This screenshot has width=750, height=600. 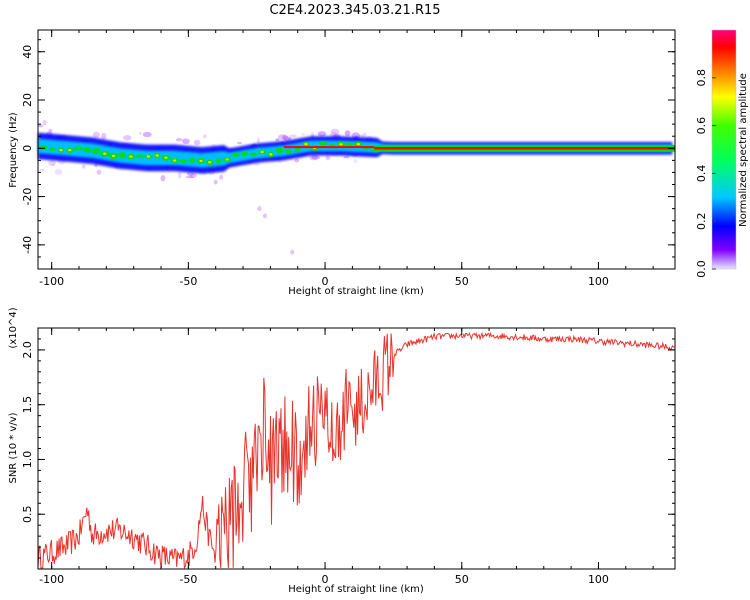 I want to click on y-tick-label: 2.0, so click(x=27, y=350).